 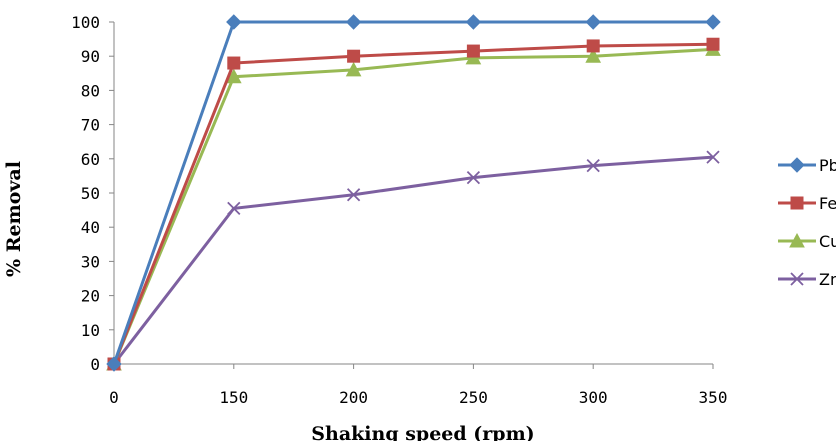 I want to click on legend-label-fe: Fe, so click(x=827, y=203).